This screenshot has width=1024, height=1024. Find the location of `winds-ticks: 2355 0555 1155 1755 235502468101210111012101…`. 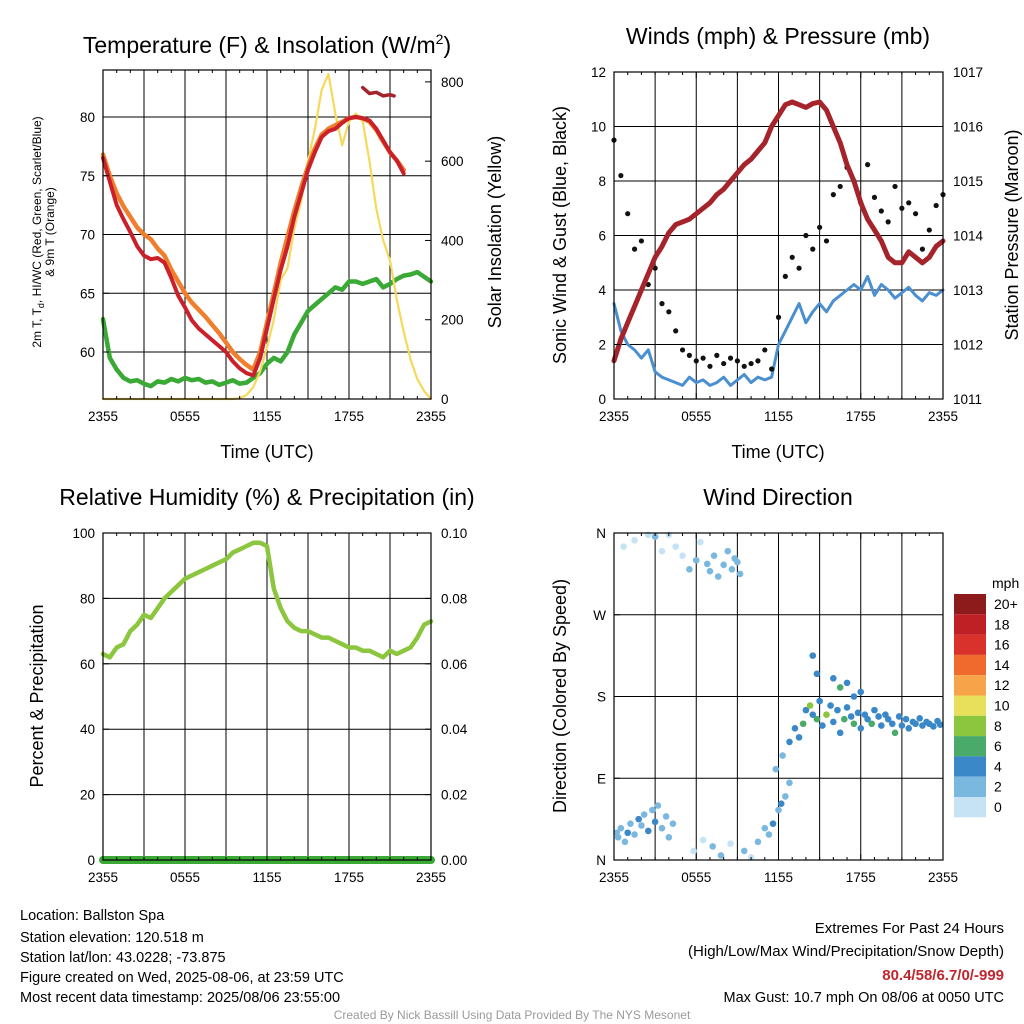

winds-ticks: 2355 0555 1155 1755 235502468101210111012101… is located at coordinates (787, 244).